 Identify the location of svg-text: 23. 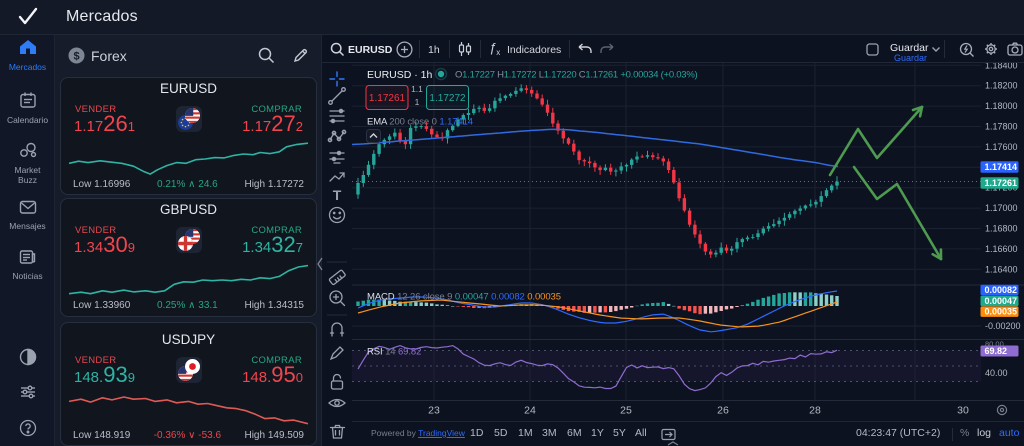
(434, 411).